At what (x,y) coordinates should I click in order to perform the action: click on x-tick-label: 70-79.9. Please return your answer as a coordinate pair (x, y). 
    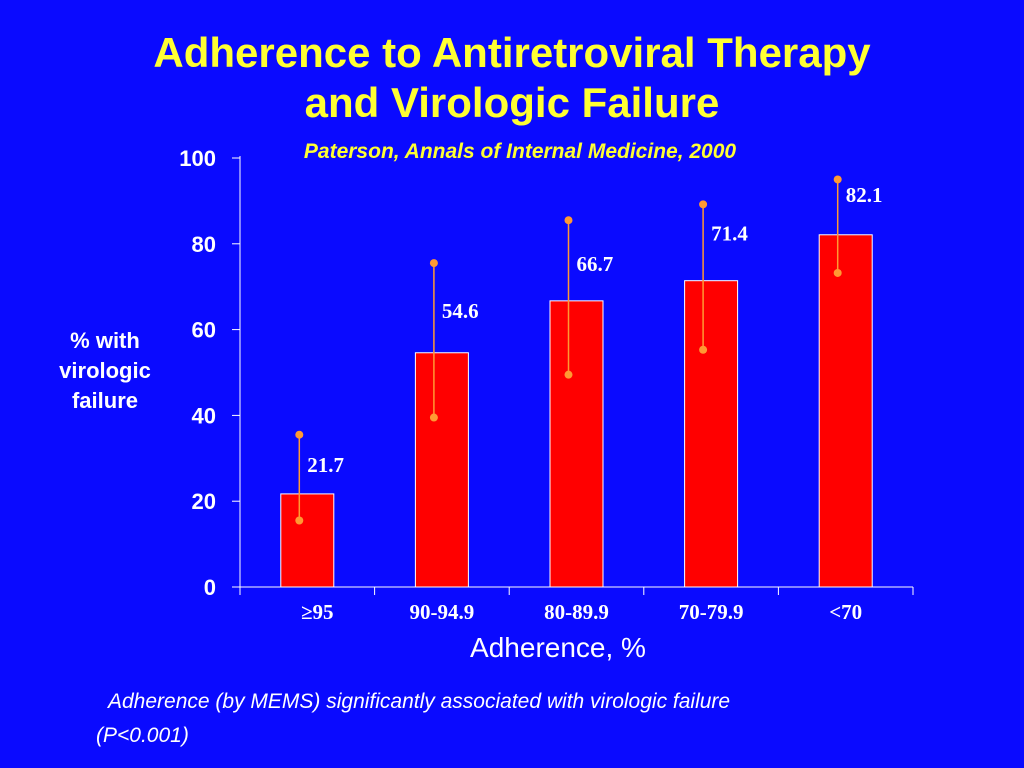
    Looking at the image, I should click on (711, 612).